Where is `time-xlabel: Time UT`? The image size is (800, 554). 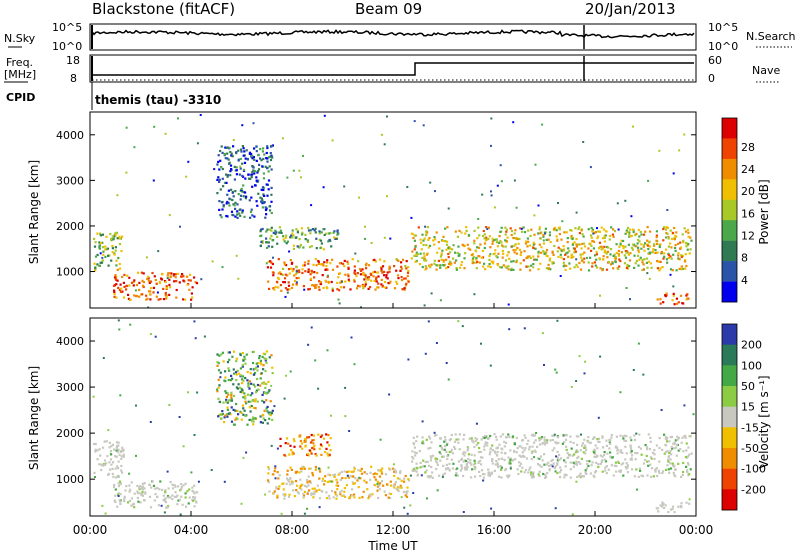 time-xlabel: Time UT is located at coordinates (392, 546).